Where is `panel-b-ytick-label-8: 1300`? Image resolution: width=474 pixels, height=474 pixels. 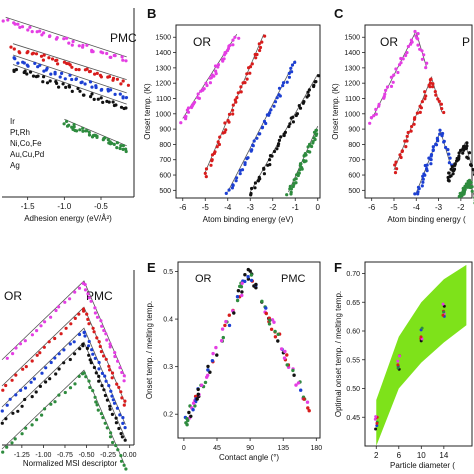
panel-b-ytick-label-8: 1300 is located at coordinates (163, 68).